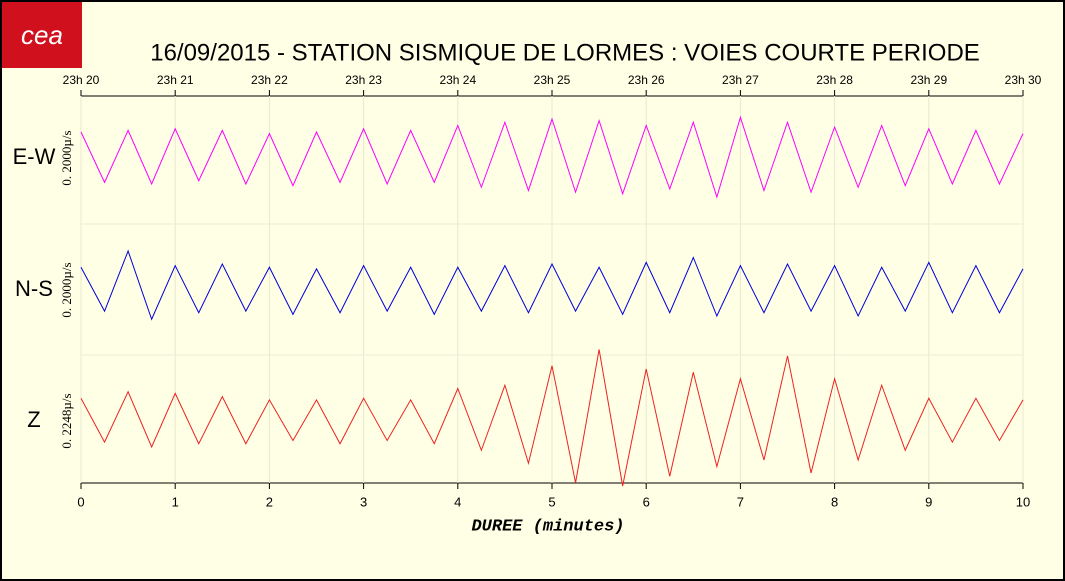 The width and height of the screenshot is (1065, 581). What do you see at coordinates (457, 80) in the screenshot?
I see `top-tick-label: 23h 24` at bounding box center [457, 80].